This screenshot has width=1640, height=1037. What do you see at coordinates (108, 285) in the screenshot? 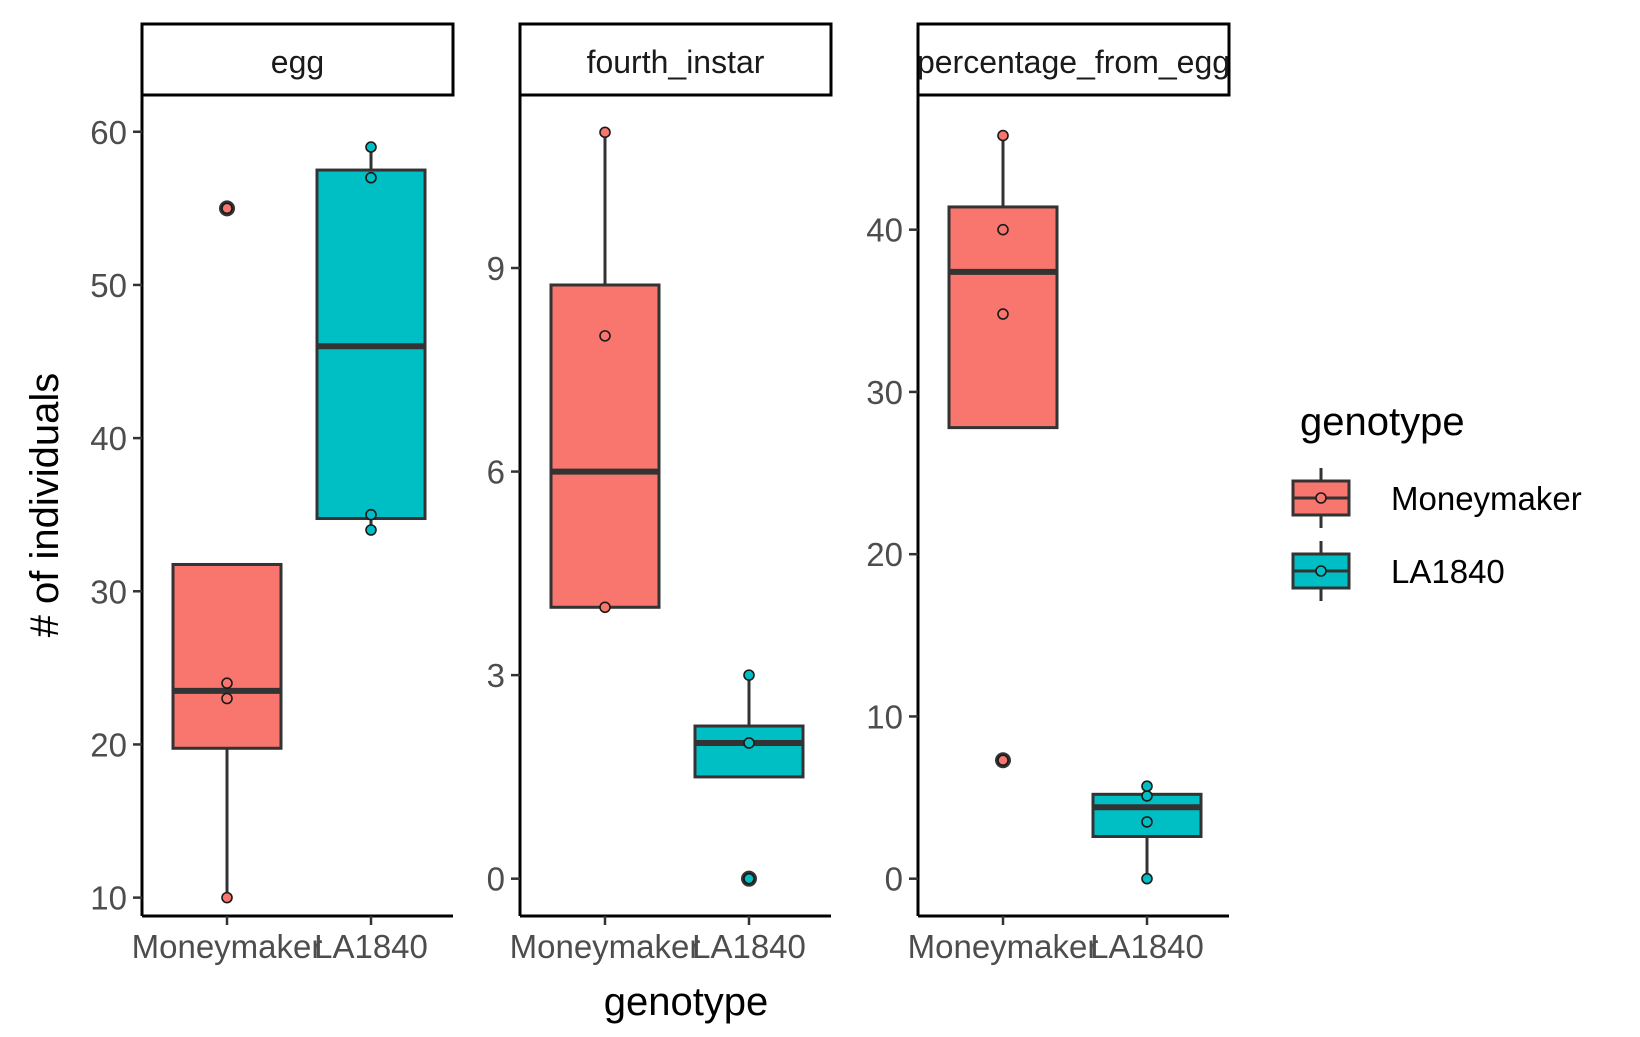
I see `y-tick-label: 50` at bounding box center [108, 285].